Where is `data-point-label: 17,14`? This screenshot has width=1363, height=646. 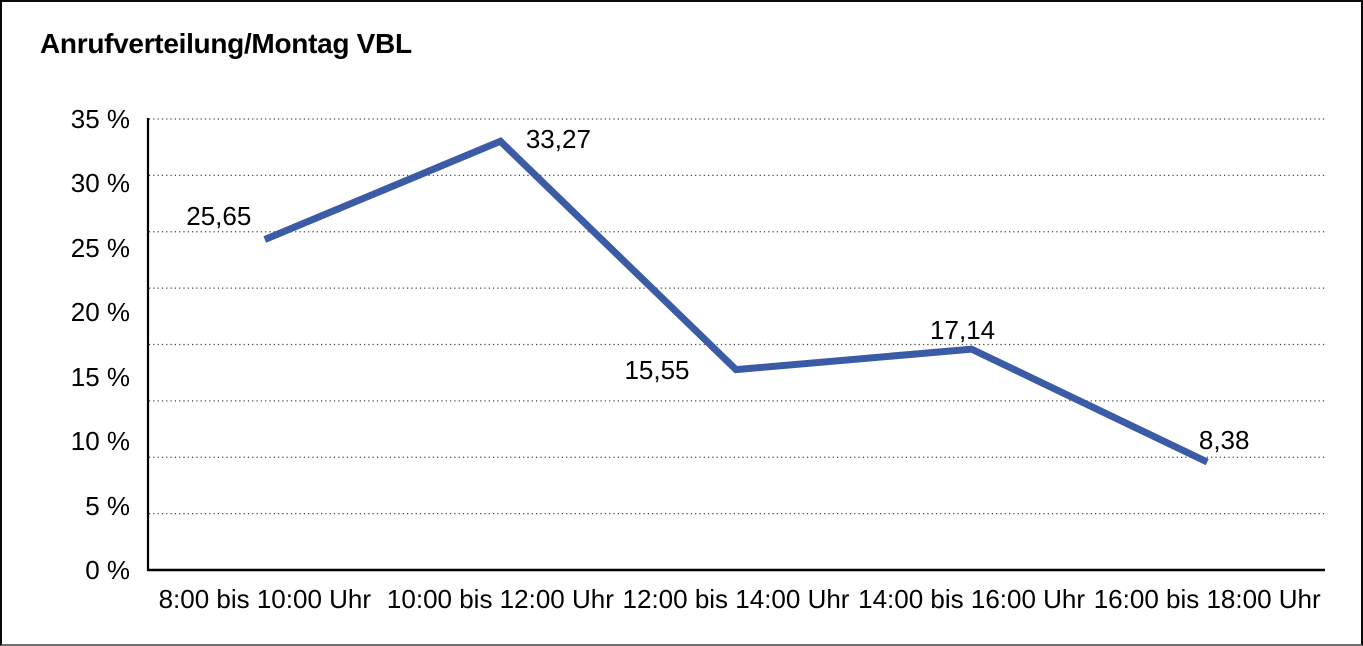 data-point-label: 17,14 is located at coordinates (963, 330).